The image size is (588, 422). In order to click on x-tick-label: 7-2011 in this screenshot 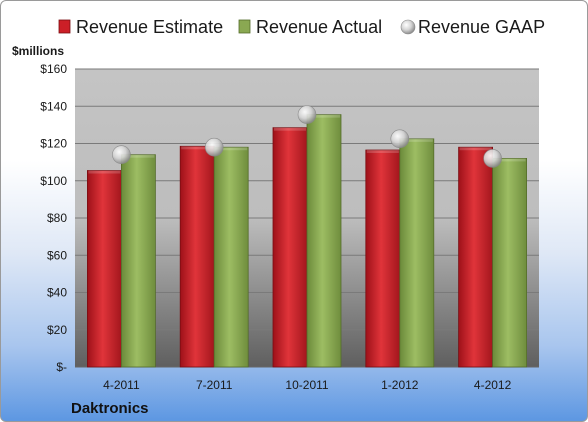, I will do `click(214, 385)`.